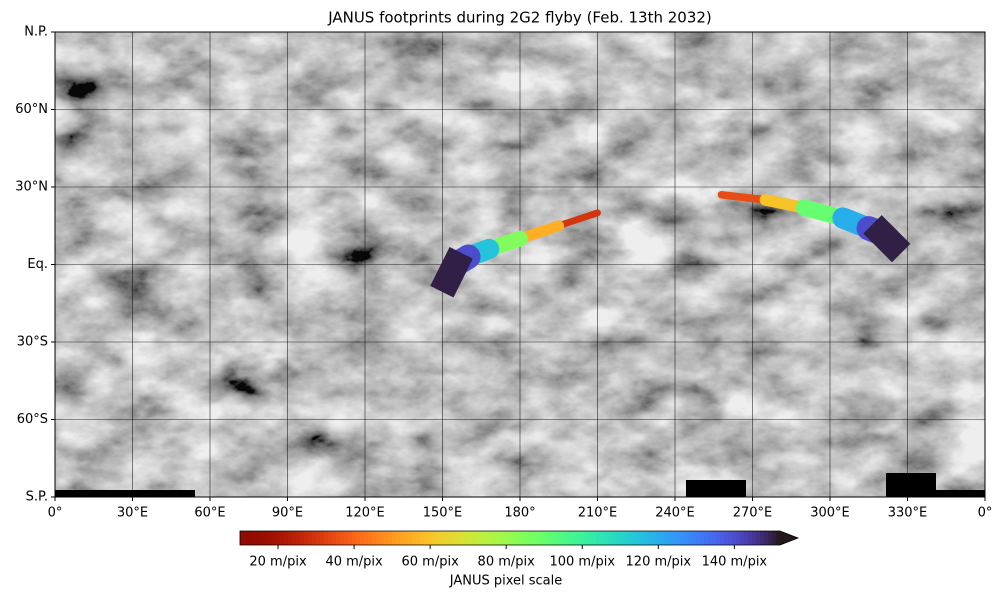 The width and height of the screenshot is (1002, 599). Describe the element at coordinates (209, 513) in the screenshot. I see `x-tick-label: 60°E` at that location.